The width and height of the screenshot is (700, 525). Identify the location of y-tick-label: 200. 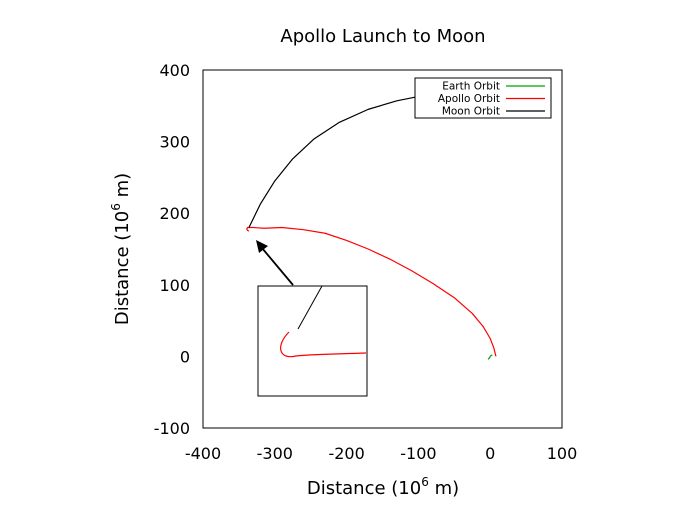
(174, 213).